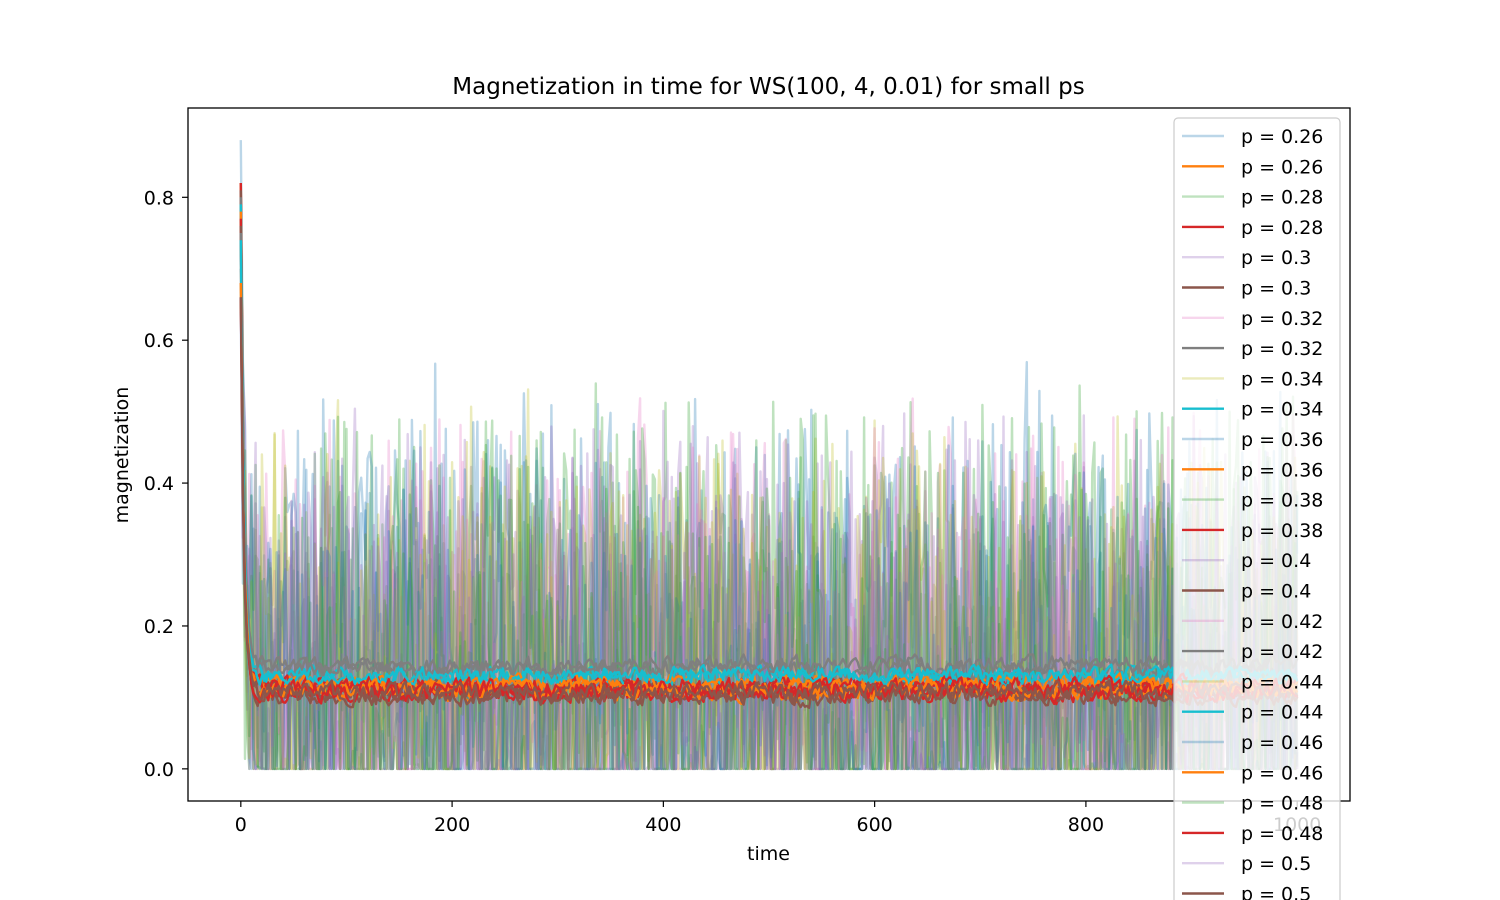 The height and width of the screenshot is (900, 1500). What do you see at coordinates (159, 341) in the screenshot?
I see `y-tick-label: 0.6` at bounding box center [159, 341].